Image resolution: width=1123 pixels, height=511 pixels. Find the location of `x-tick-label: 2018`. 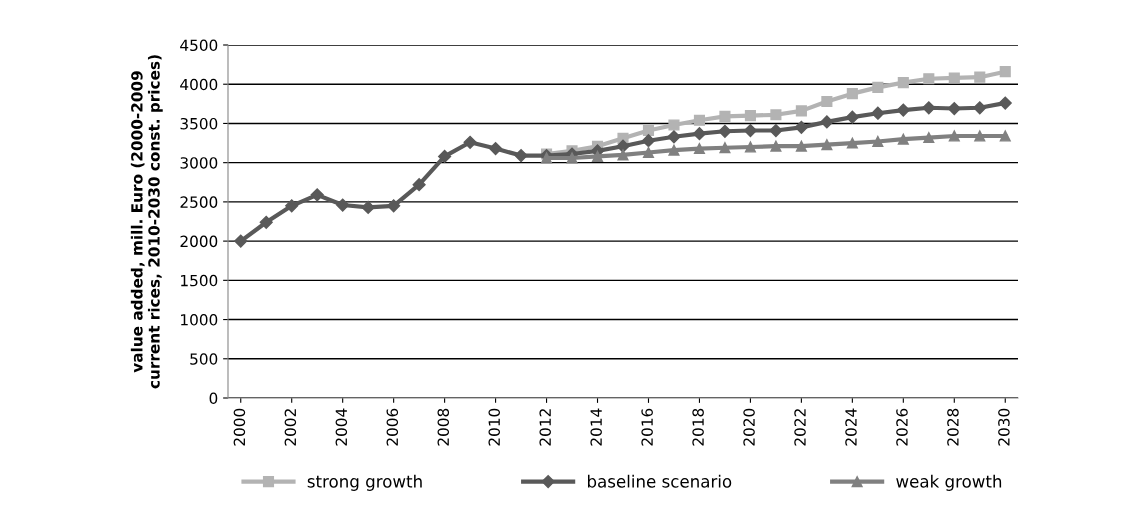

x-tick-label: 2018 is located at coordinates (698, 427).